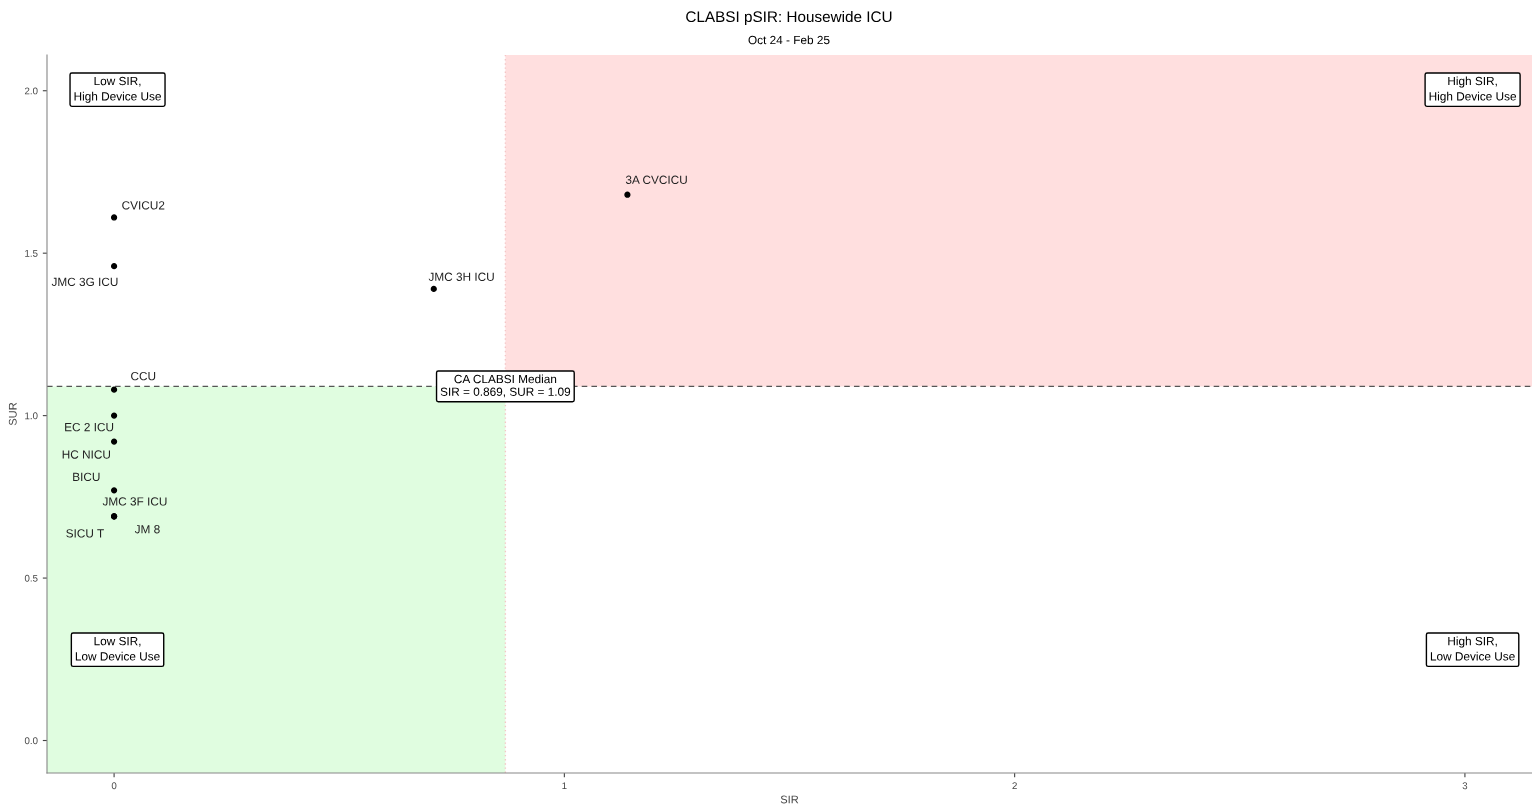 This screenshot has height=811, width=1532. Describe the element at coordinates (31, 416) in the screenshot. I see `y-tick-label: 1.0` at that location.